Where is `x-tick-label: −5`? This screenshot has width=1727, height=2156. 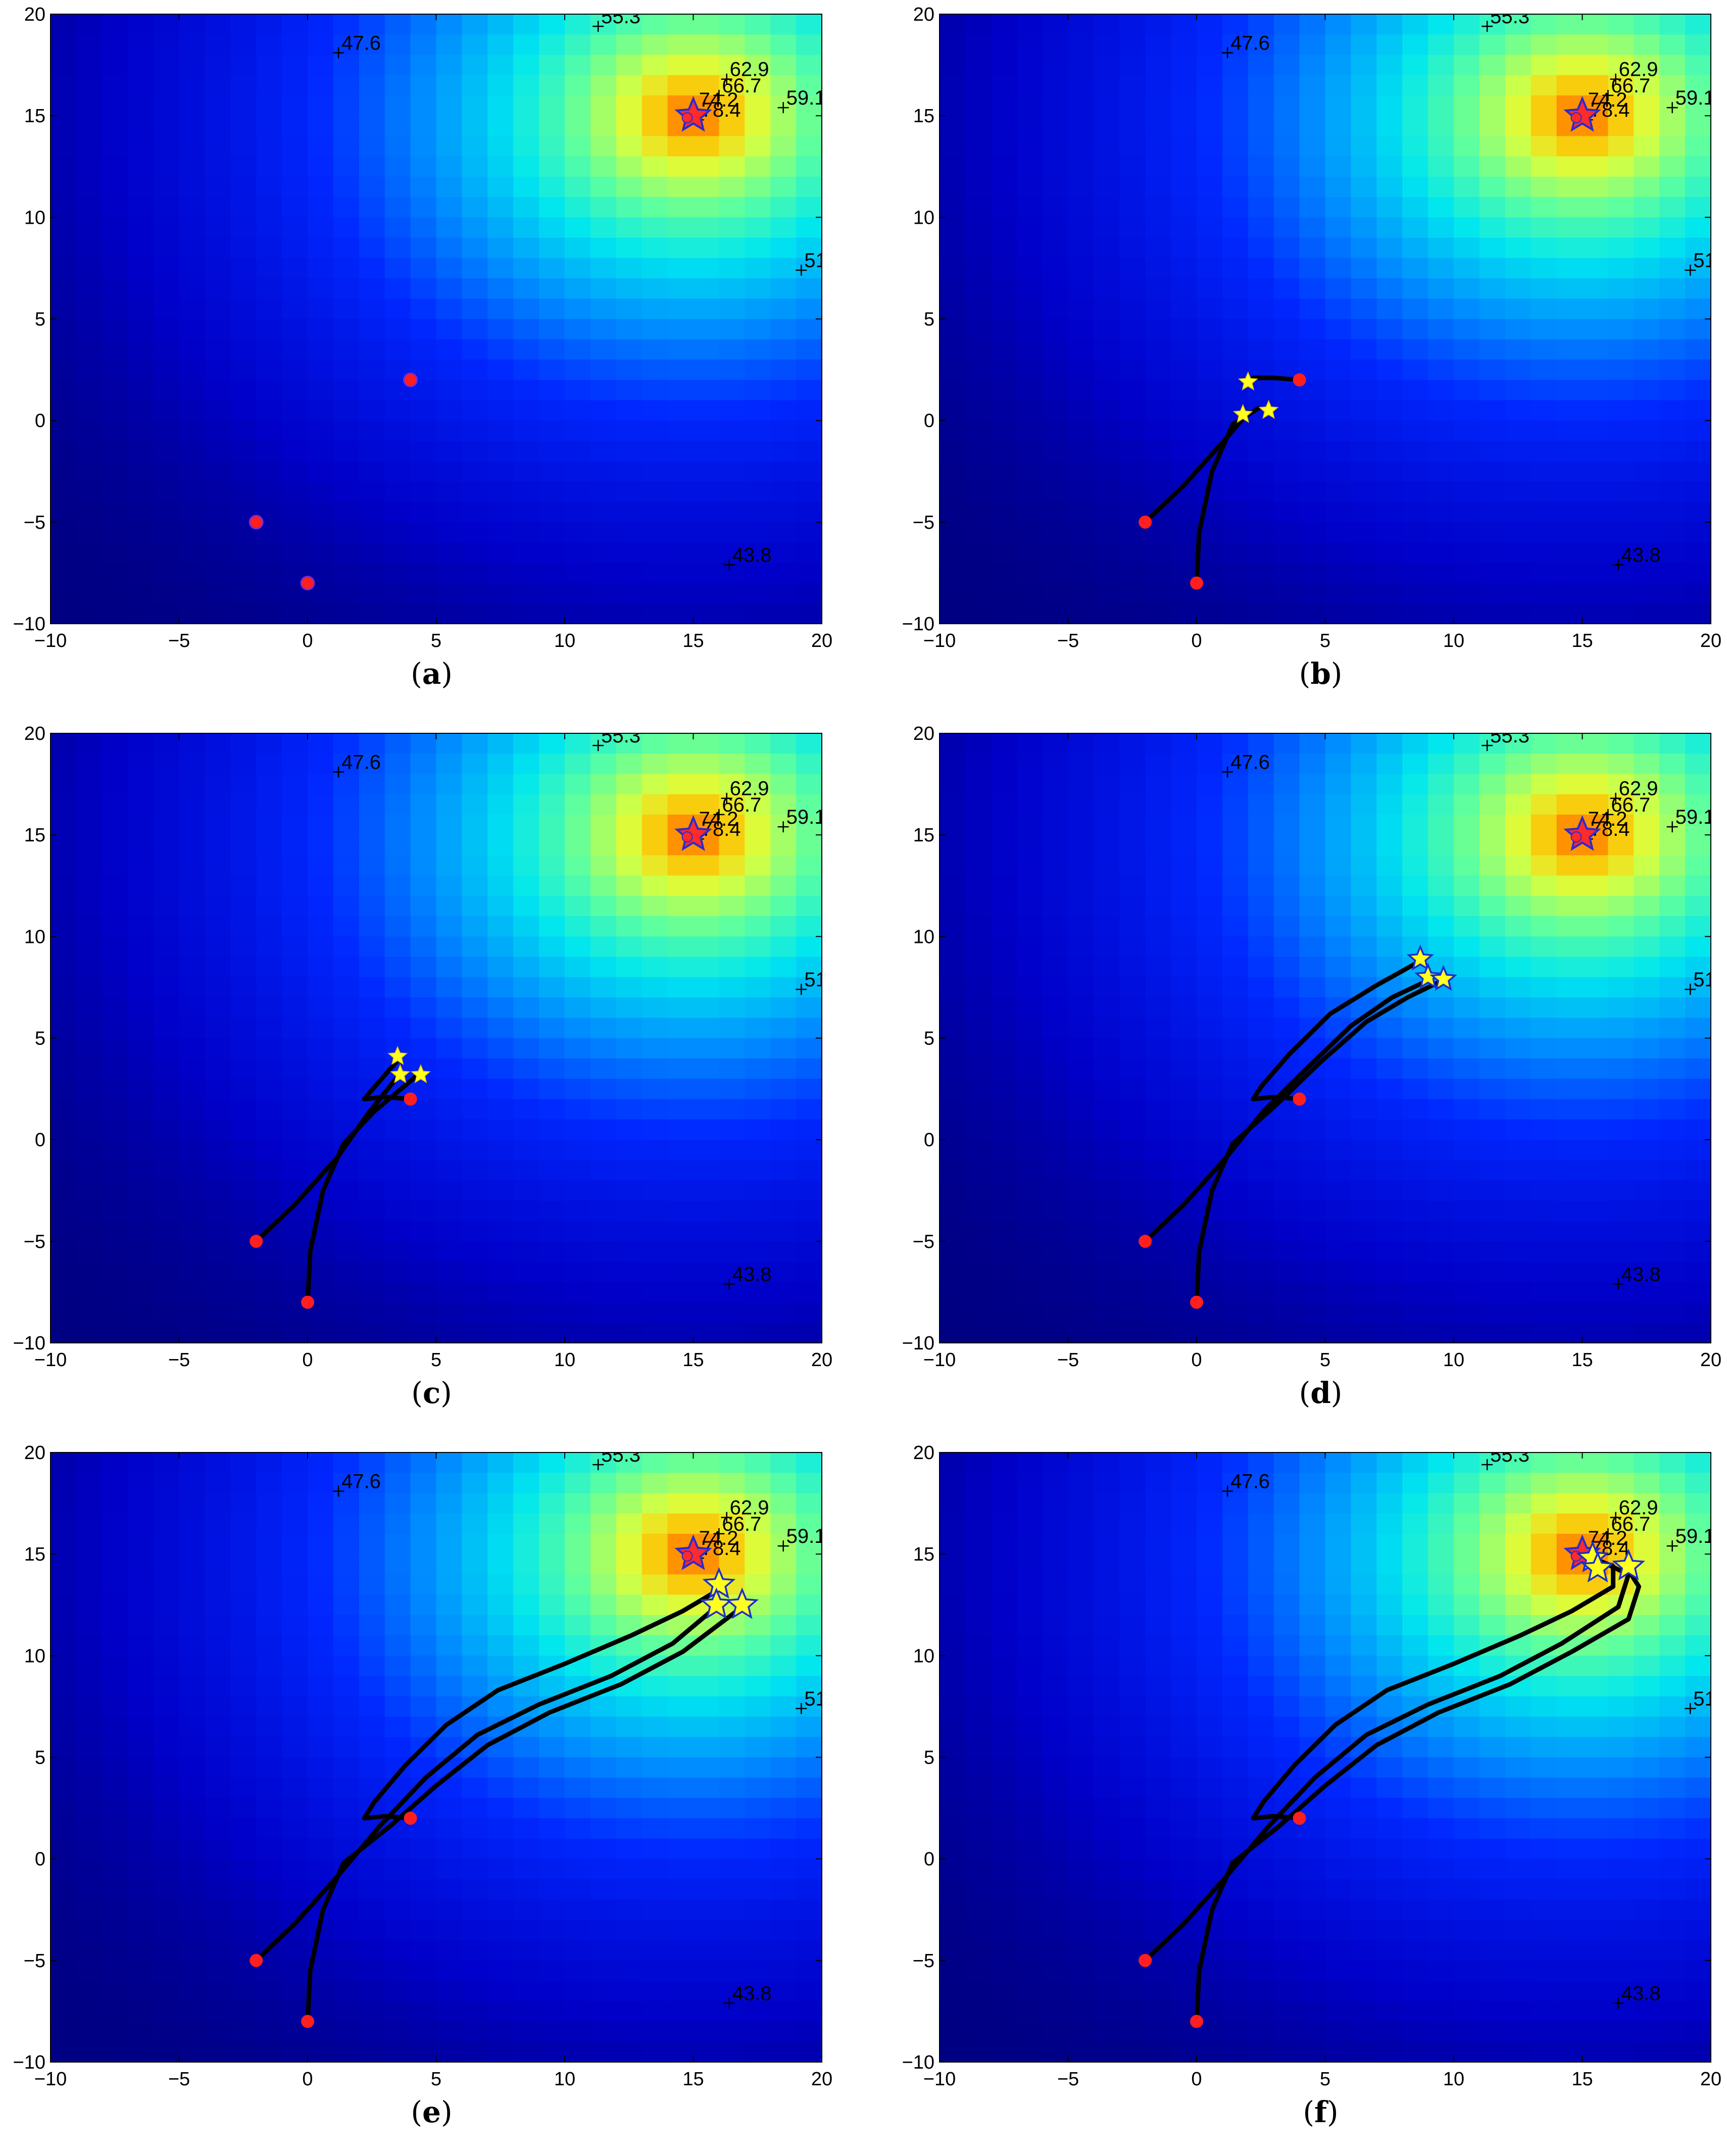
x-tick-label: −5 is located at coordinates (179, 2079).